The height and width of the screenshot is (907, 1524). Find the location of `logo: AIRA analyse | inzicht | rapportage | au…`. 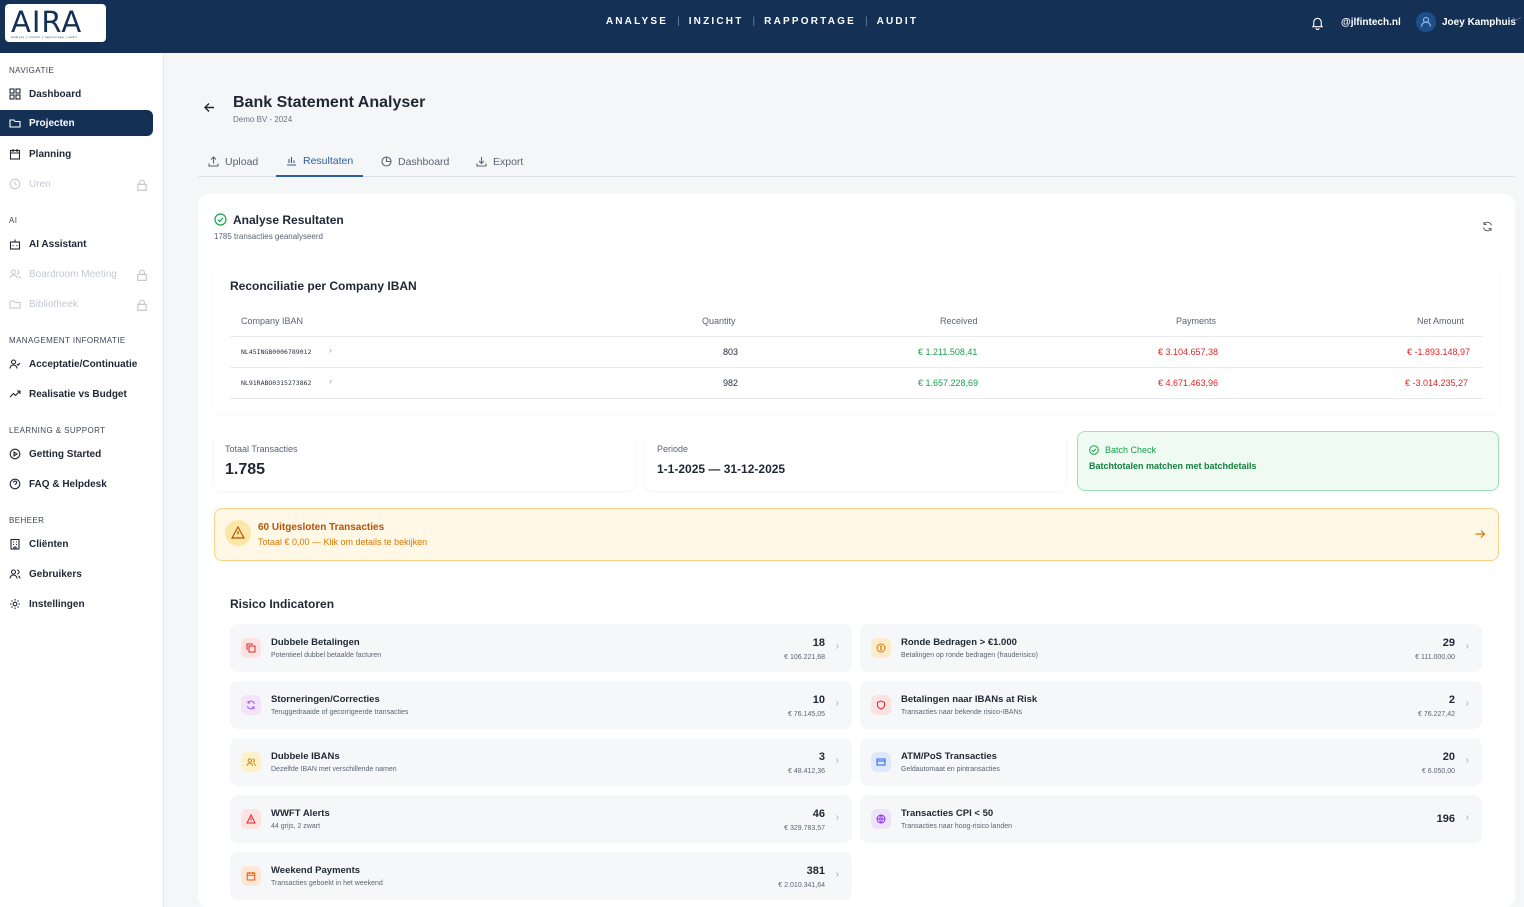

logo: AIRA analyse | inzicht | rapportage | au… is located at coordinates (55, 23).